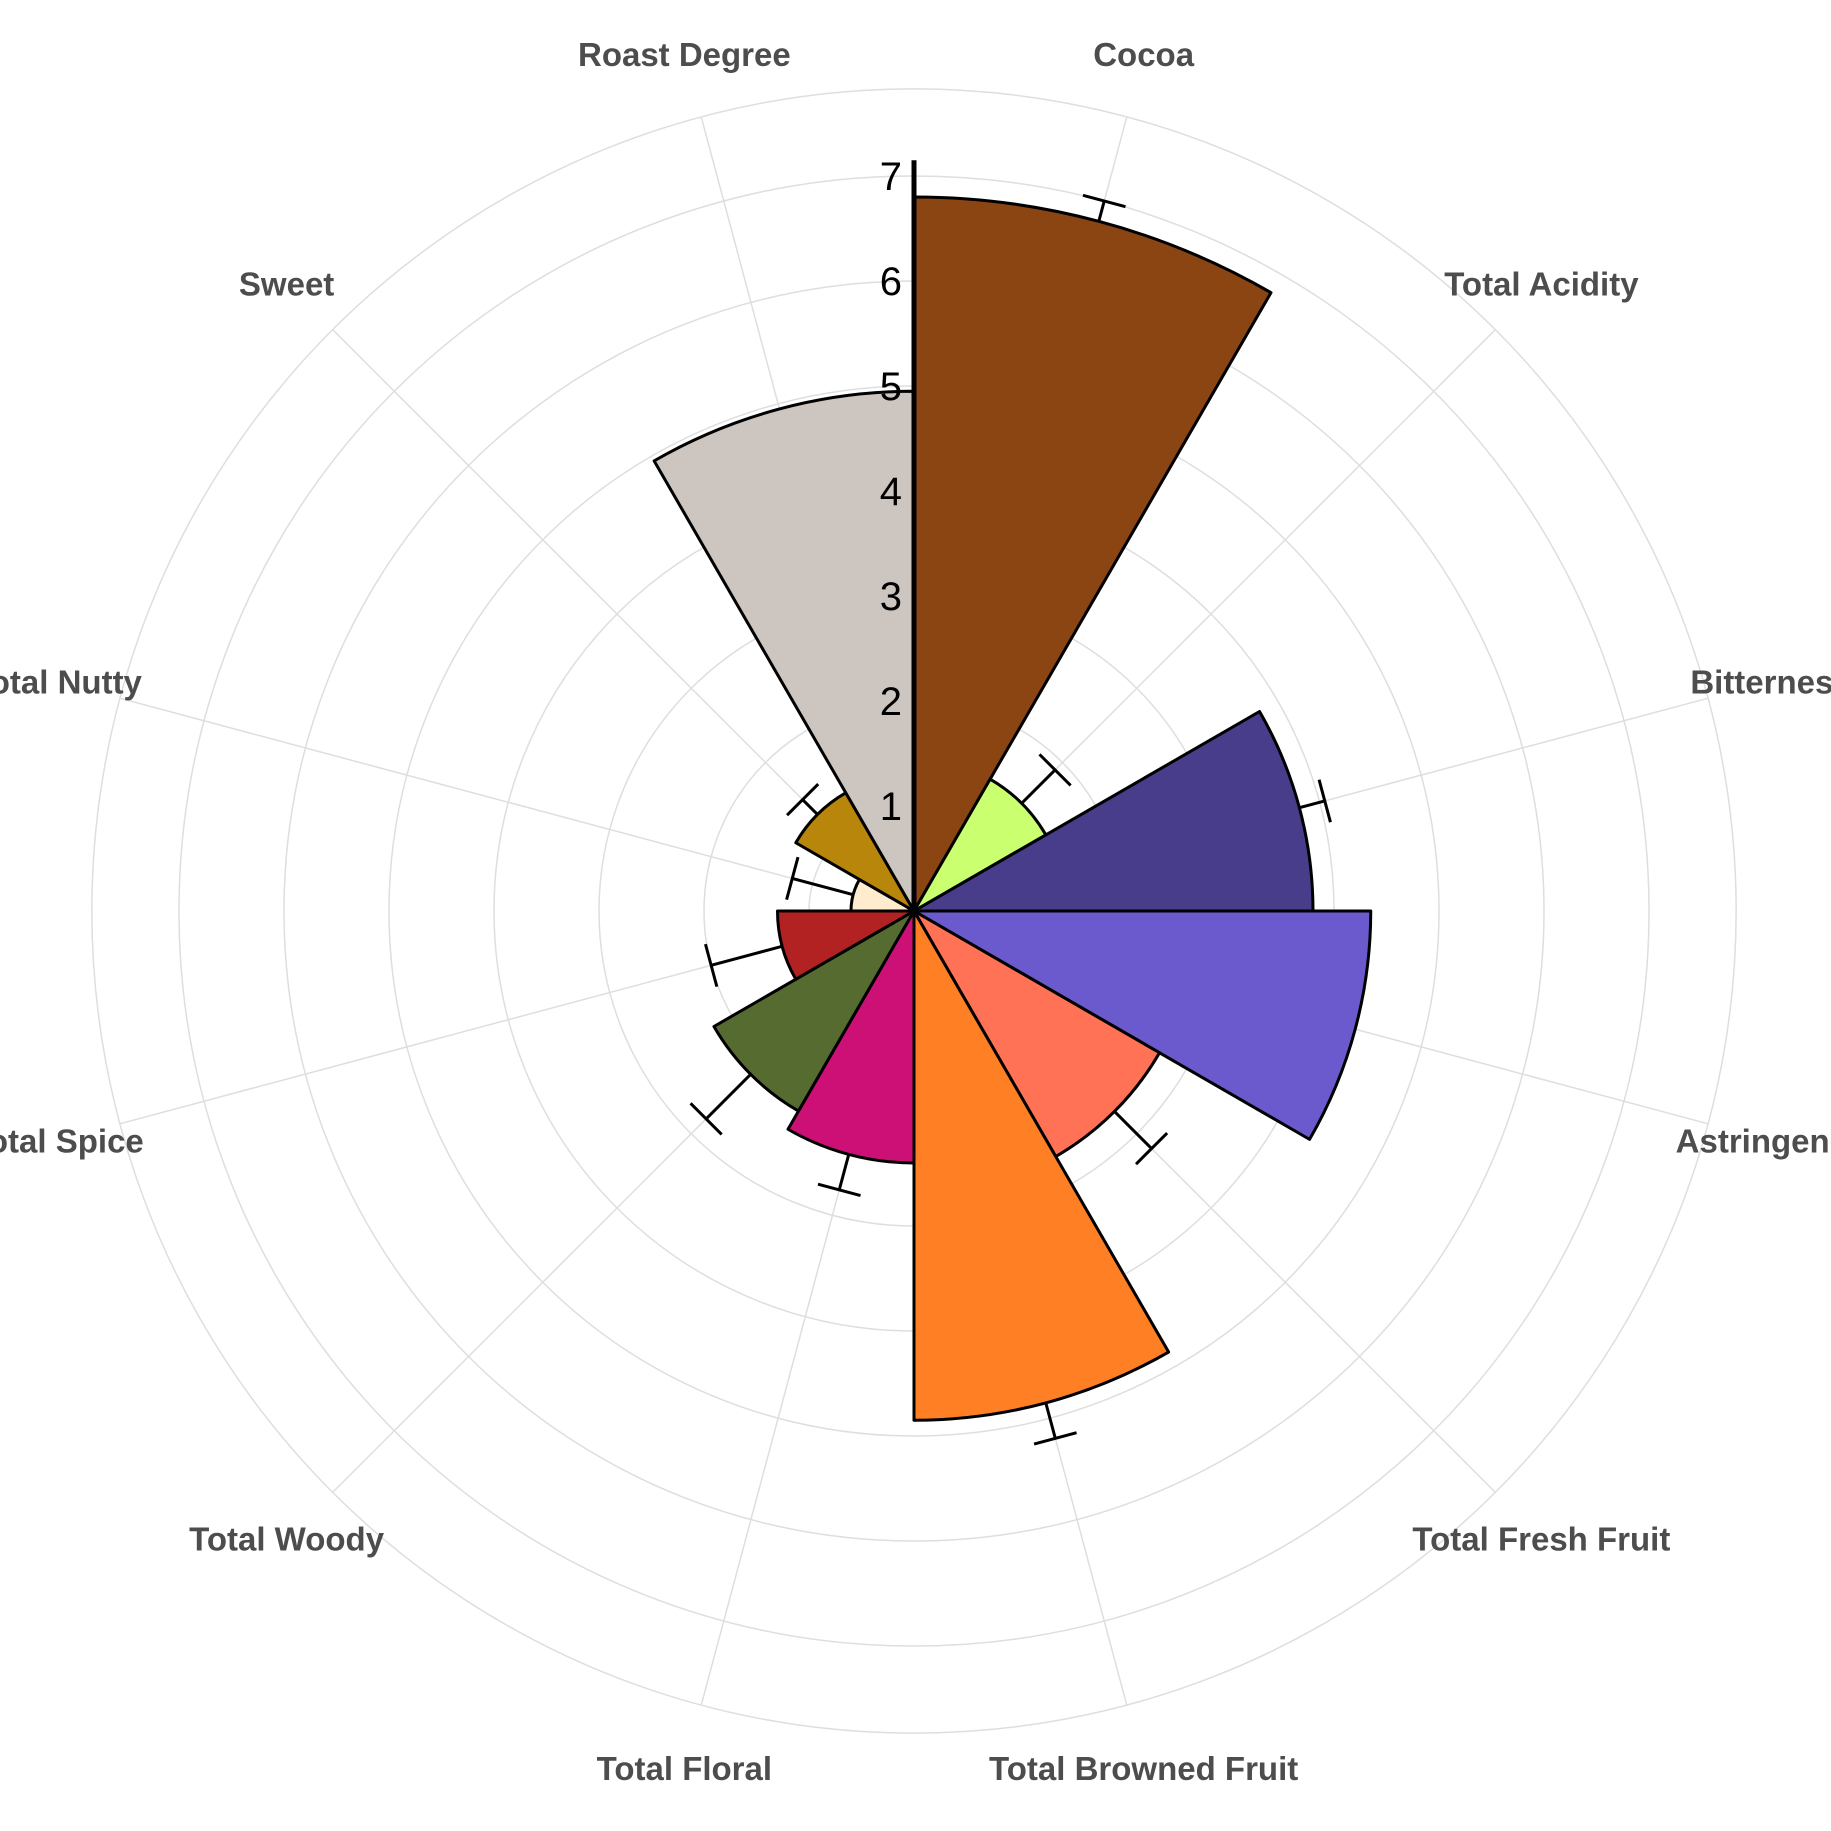  Describe the element at coordinates (684, 54) in the screenshot. I see `category-label: Roast Degree` at that location.